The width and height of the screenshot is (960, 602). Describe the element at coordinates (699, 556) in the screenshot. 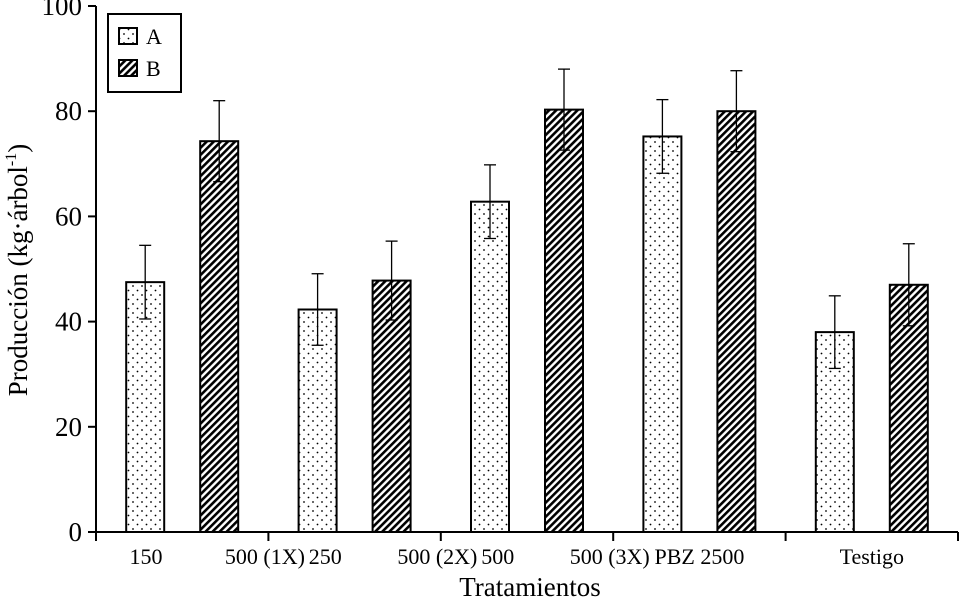

I see `x-category-label: PBZ 2500` at that location.